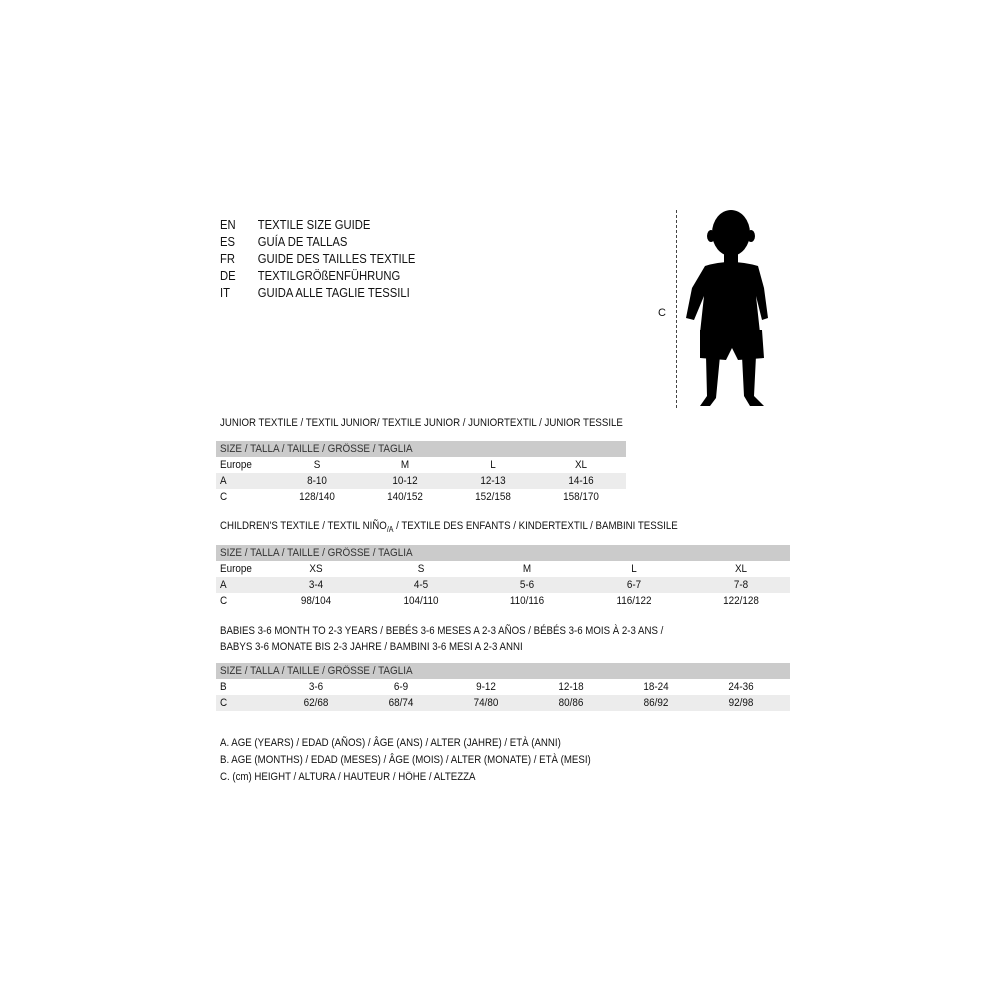 The image size is (1000, 1000). What do you see at coordinates (421, 601) in the screenshot?
I see `cell: 104/110` at bounding box center [421, 601].